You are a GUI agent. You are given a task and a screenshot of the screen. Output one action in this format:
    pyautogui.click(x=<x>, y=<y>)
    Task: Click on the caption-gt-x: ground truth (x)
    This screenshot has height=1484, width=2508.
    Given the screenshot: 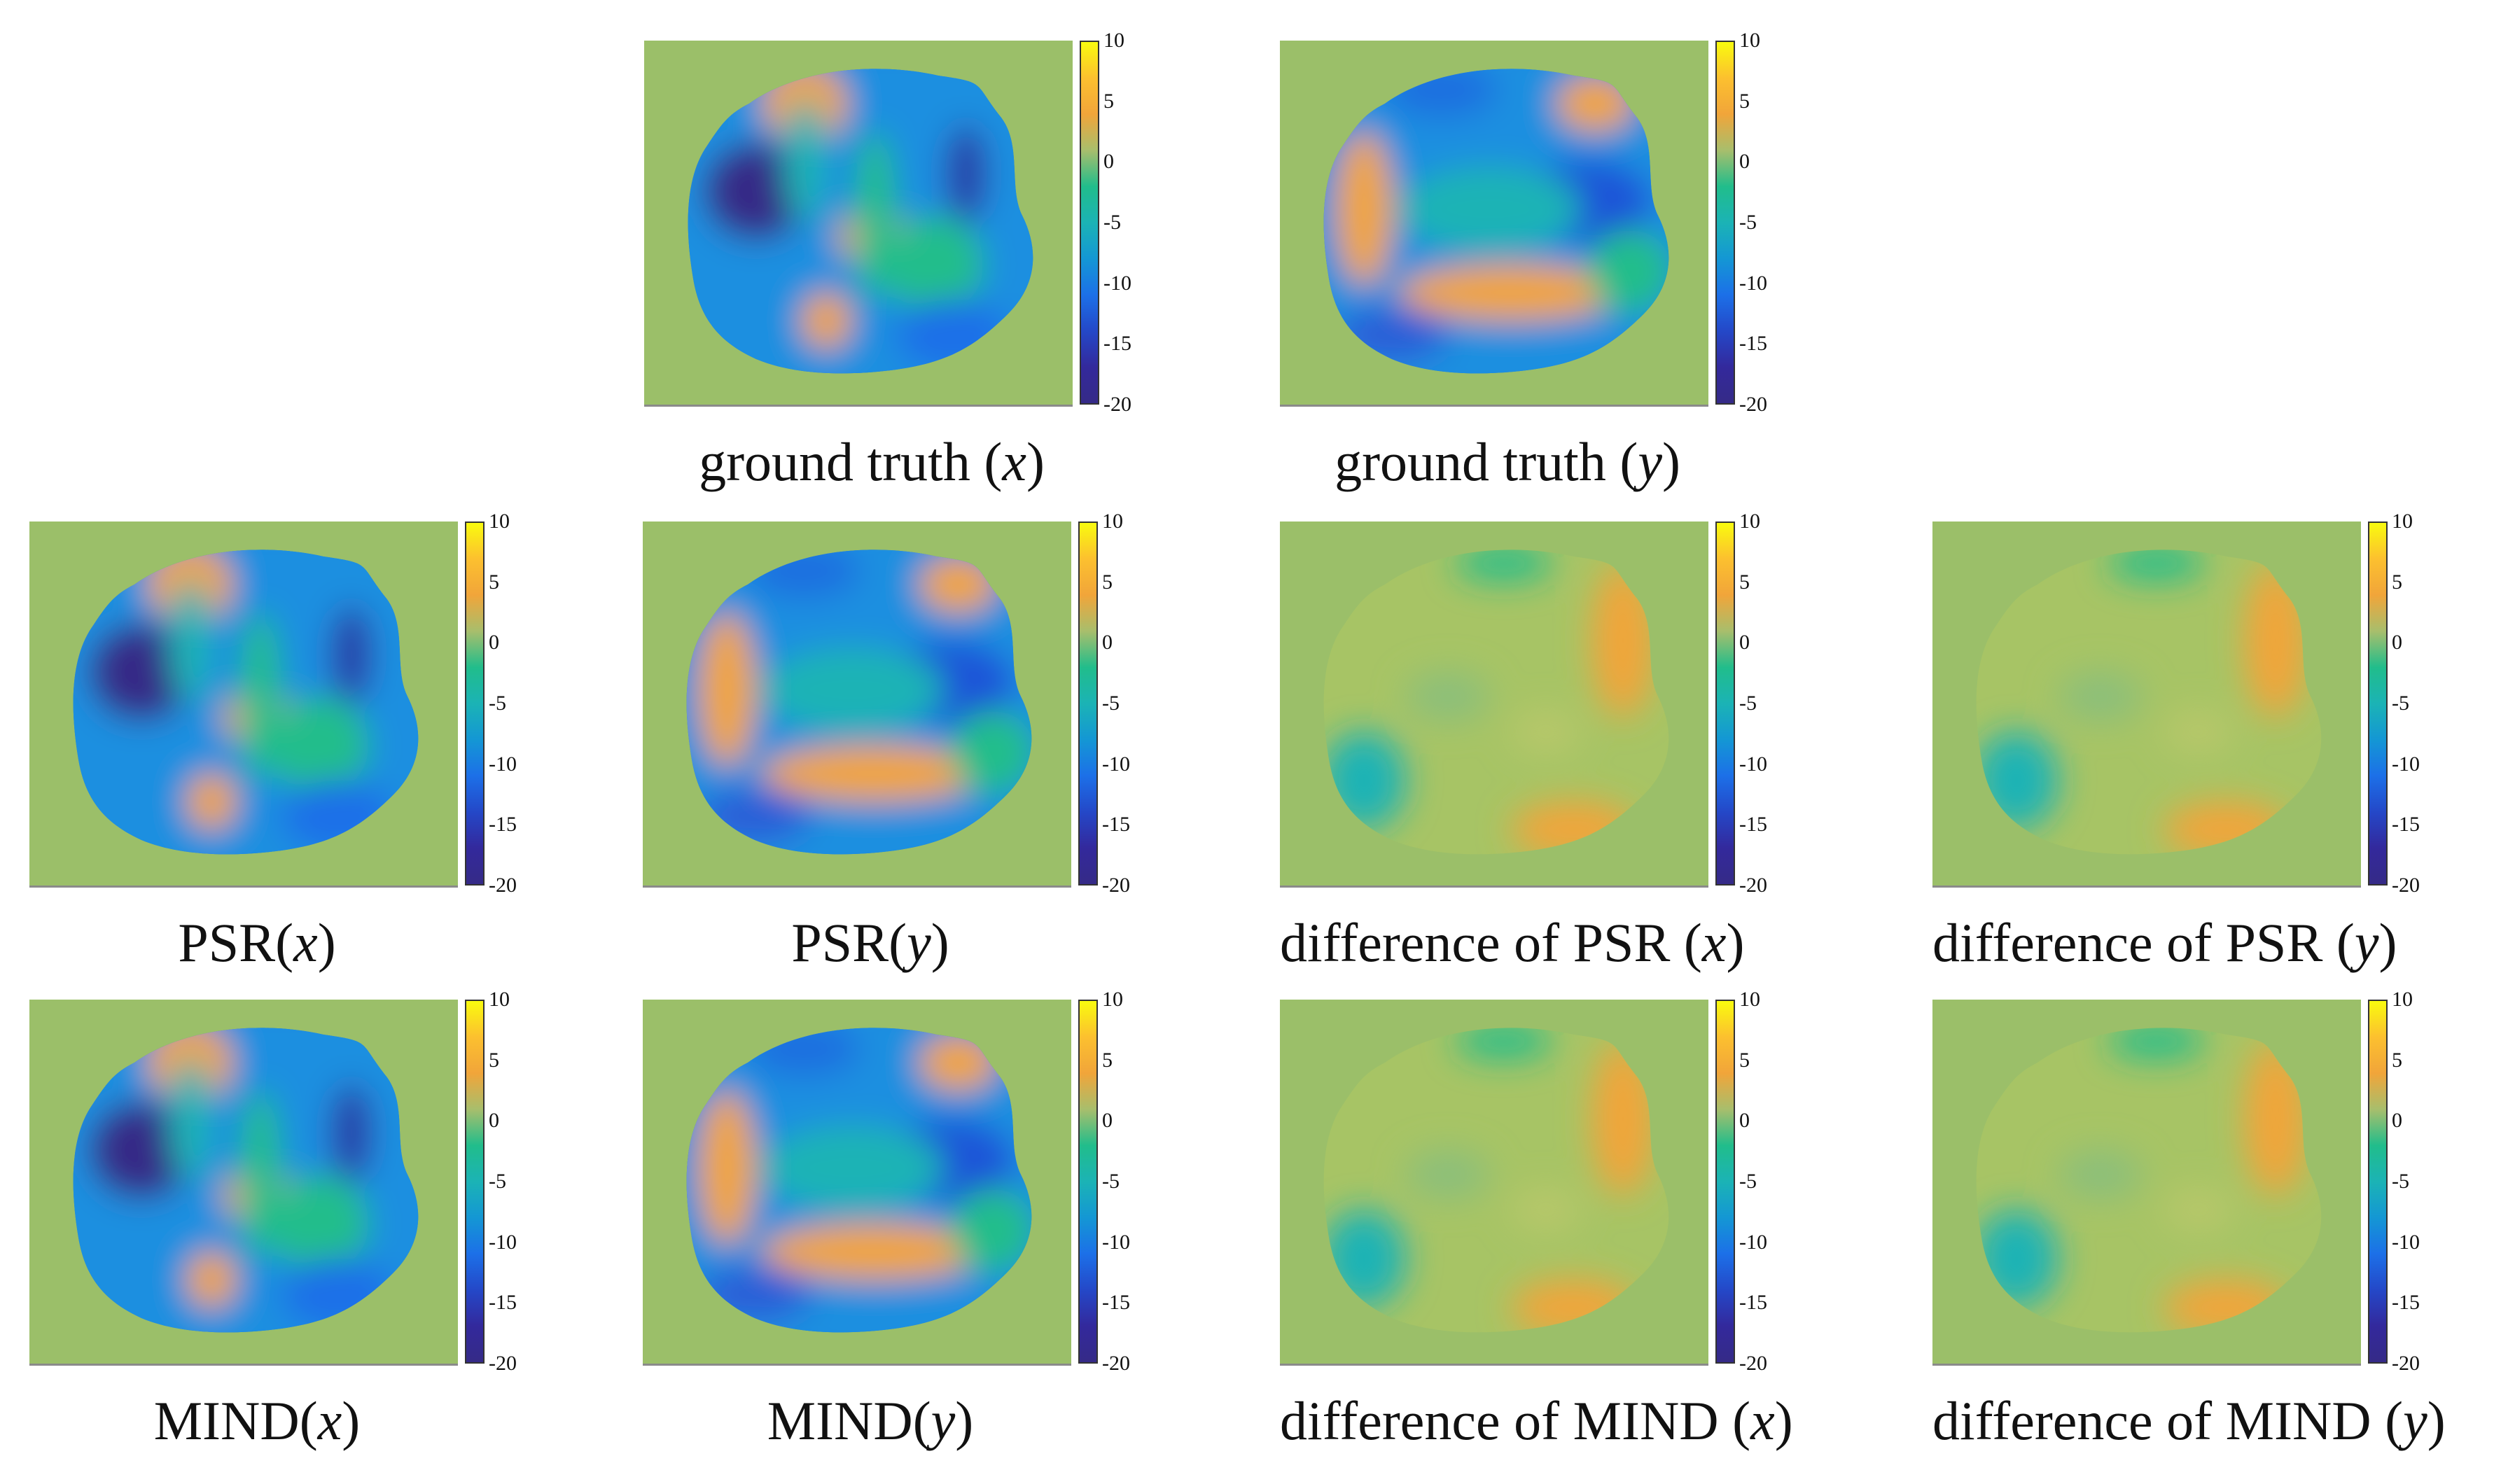 What is the action you would take?
    pyautogui.click(x=871, y=462)
    